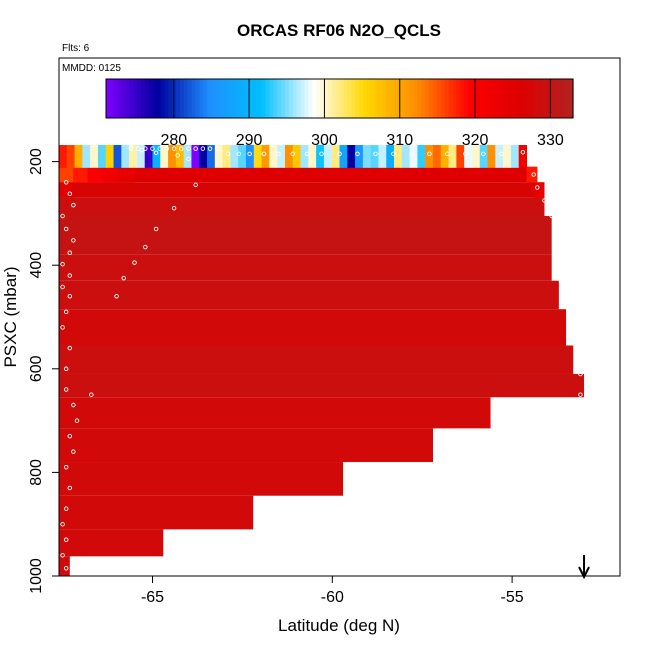 This screenshot has width=650, height=650. Describe the element at coordinates (36, 161) in the screenshot. I see `y-tick-label: 200` at that location.